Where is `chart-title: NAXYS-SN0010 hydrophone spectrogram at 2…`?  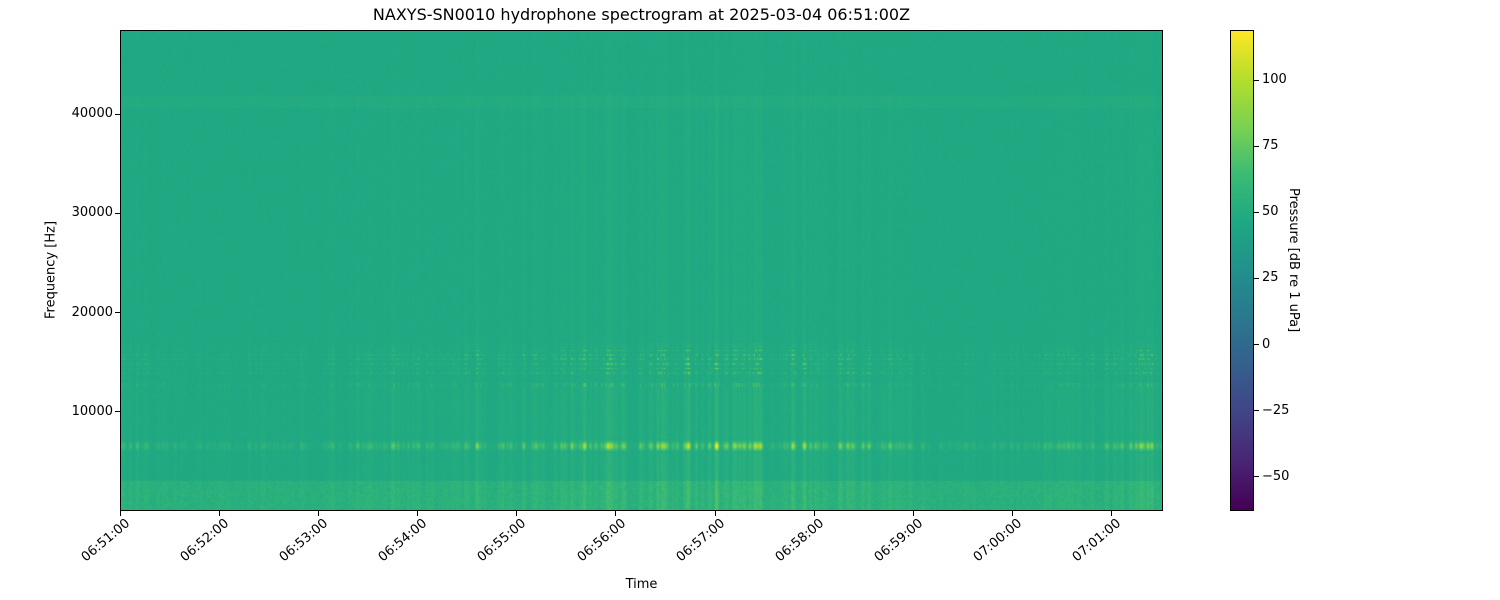
chart-title: NAXYS-SN0010 hydrophone spectrogram at 2… is located at coordinates (641, 14).